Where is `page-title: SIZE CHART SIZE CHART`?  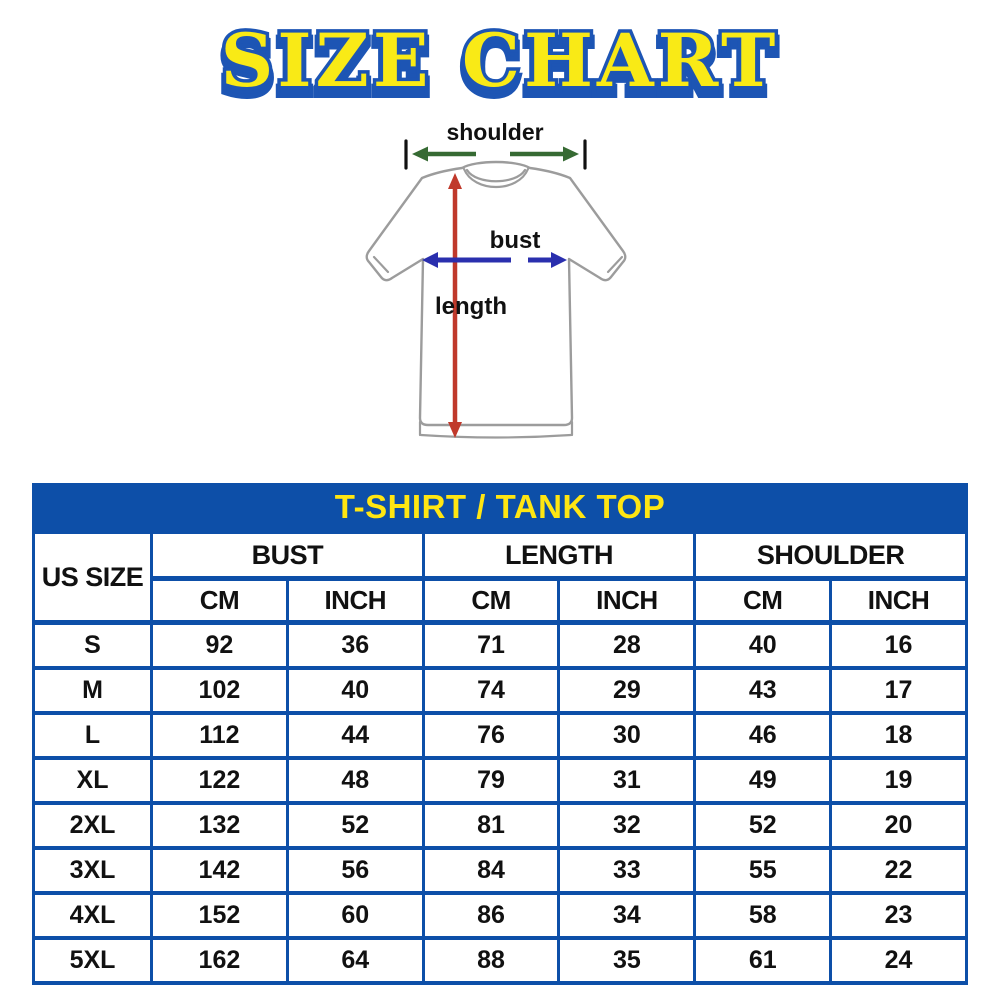 page-title: SIZE CHART SIZE CHART is located at coordinates (500, 63).